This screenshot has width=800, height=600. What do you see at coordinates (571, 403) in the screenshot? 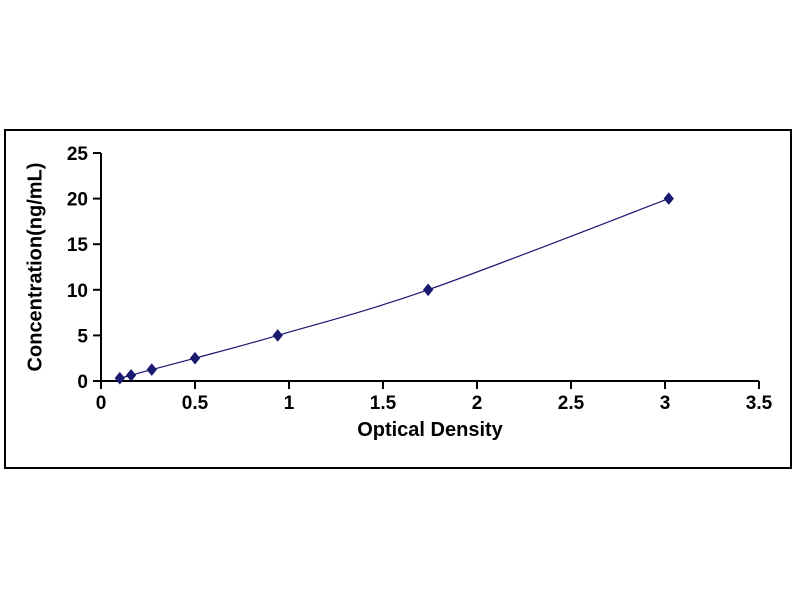
I see `x-tick-label: 2.5` at bounding box center [571, 403].